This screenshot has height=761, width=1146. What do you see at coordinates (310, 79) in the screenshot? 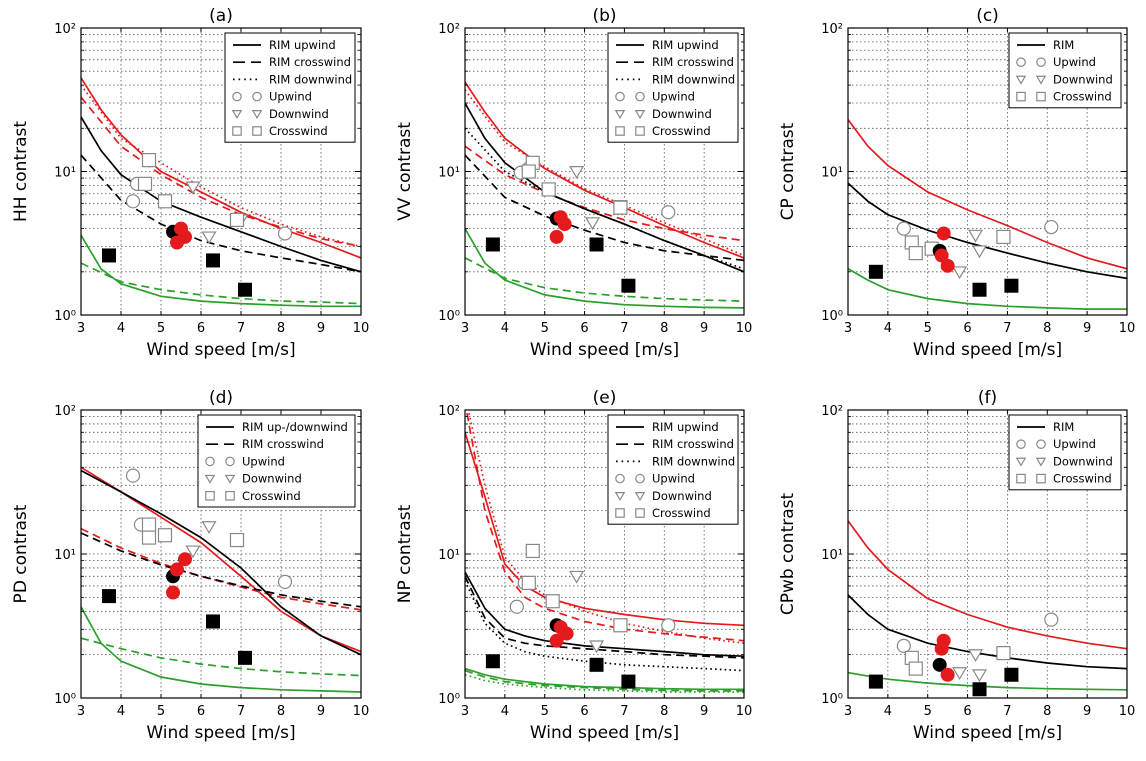
I see `legend-label: RIM downwind` at bounding box center [310, 79].